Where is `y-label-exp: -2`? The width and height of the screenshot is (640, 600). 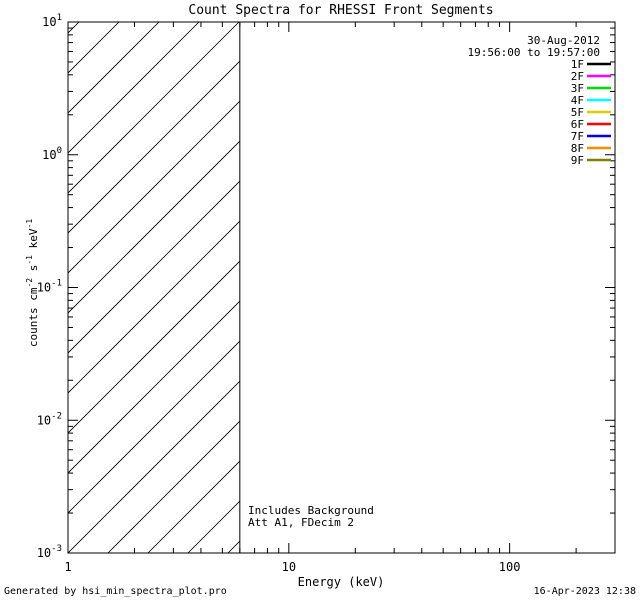 y-label-exp: -2 is located at coordinates (29, 283).